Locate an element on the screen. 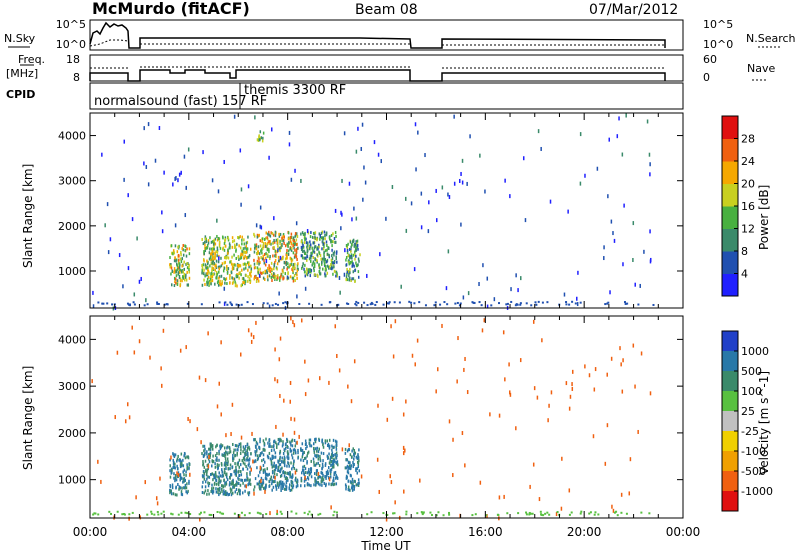 Image resolution: width=800 pixels, height=554 pixels. noise-right-tick-top: 10^5 is located at coordinates (718, 24).